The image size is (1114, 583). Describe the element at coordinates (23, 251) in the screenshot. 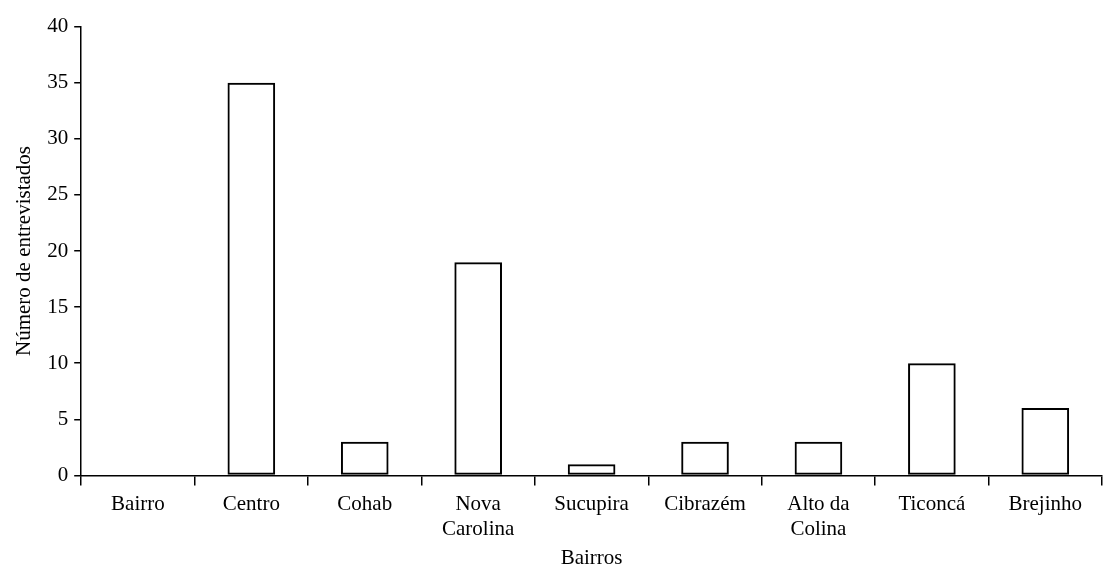

I see `y-axis-title: Número de entrevistados` at that location.